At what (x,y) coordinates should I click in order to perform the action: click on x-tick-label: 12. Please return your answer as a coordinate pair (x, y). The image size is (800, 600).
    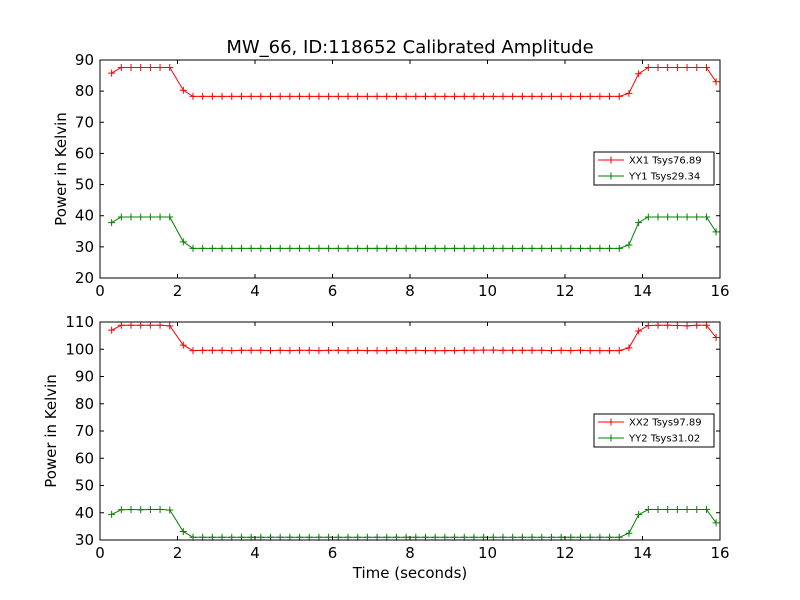
    Looking at the image, I should click on (564, 553).